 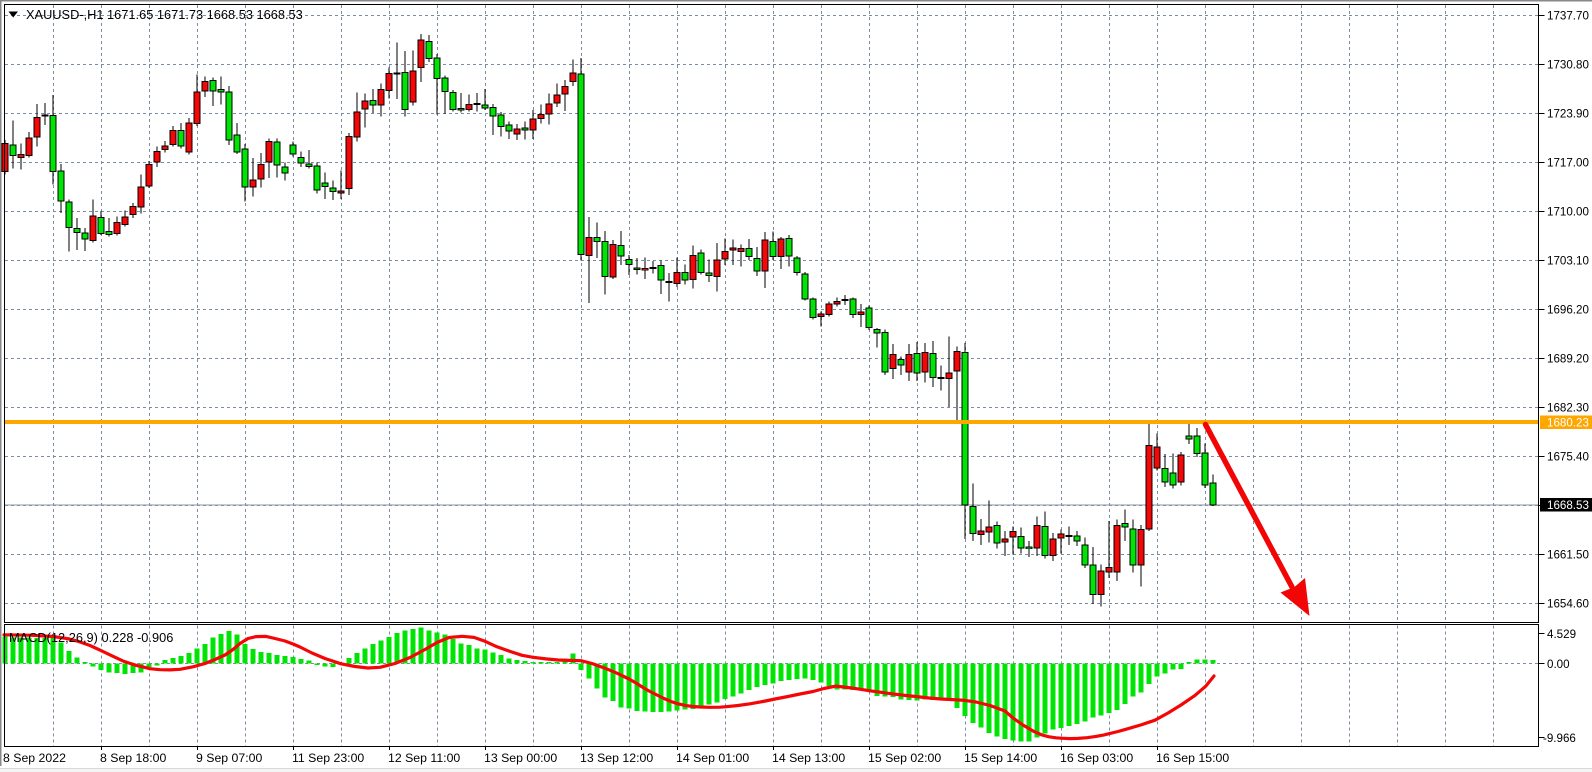 What do you see at coordinates (904, 758) in the screenshot?
I see `svg-text: 15 Sep 02:00` at bounding box center [904, 758].